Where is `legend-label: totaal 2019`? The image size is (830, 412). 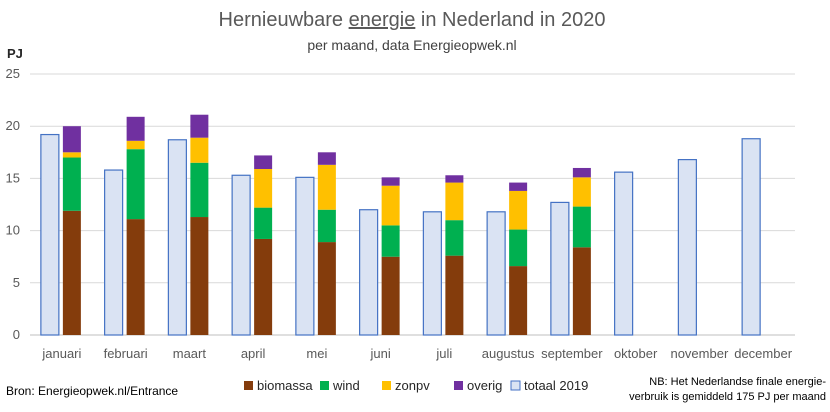
legend-label: totaal 2019 is located at coordinates (556, 385).